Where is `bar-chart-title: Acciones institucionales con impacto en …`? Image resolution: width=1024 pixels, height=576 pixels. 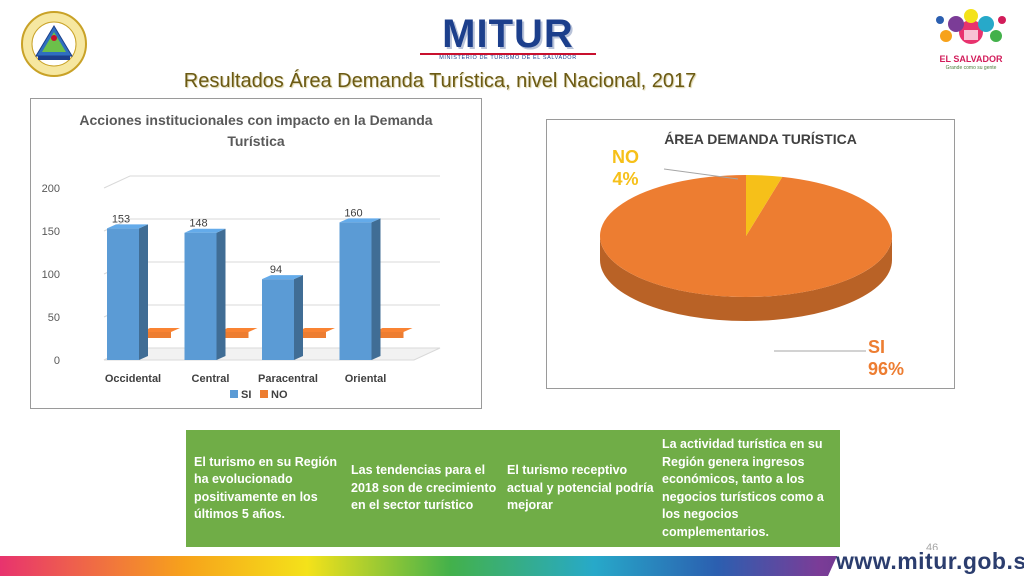
bar-chart-title: Acciones institucionales con impacto en … is located at coordinates (256, 130).